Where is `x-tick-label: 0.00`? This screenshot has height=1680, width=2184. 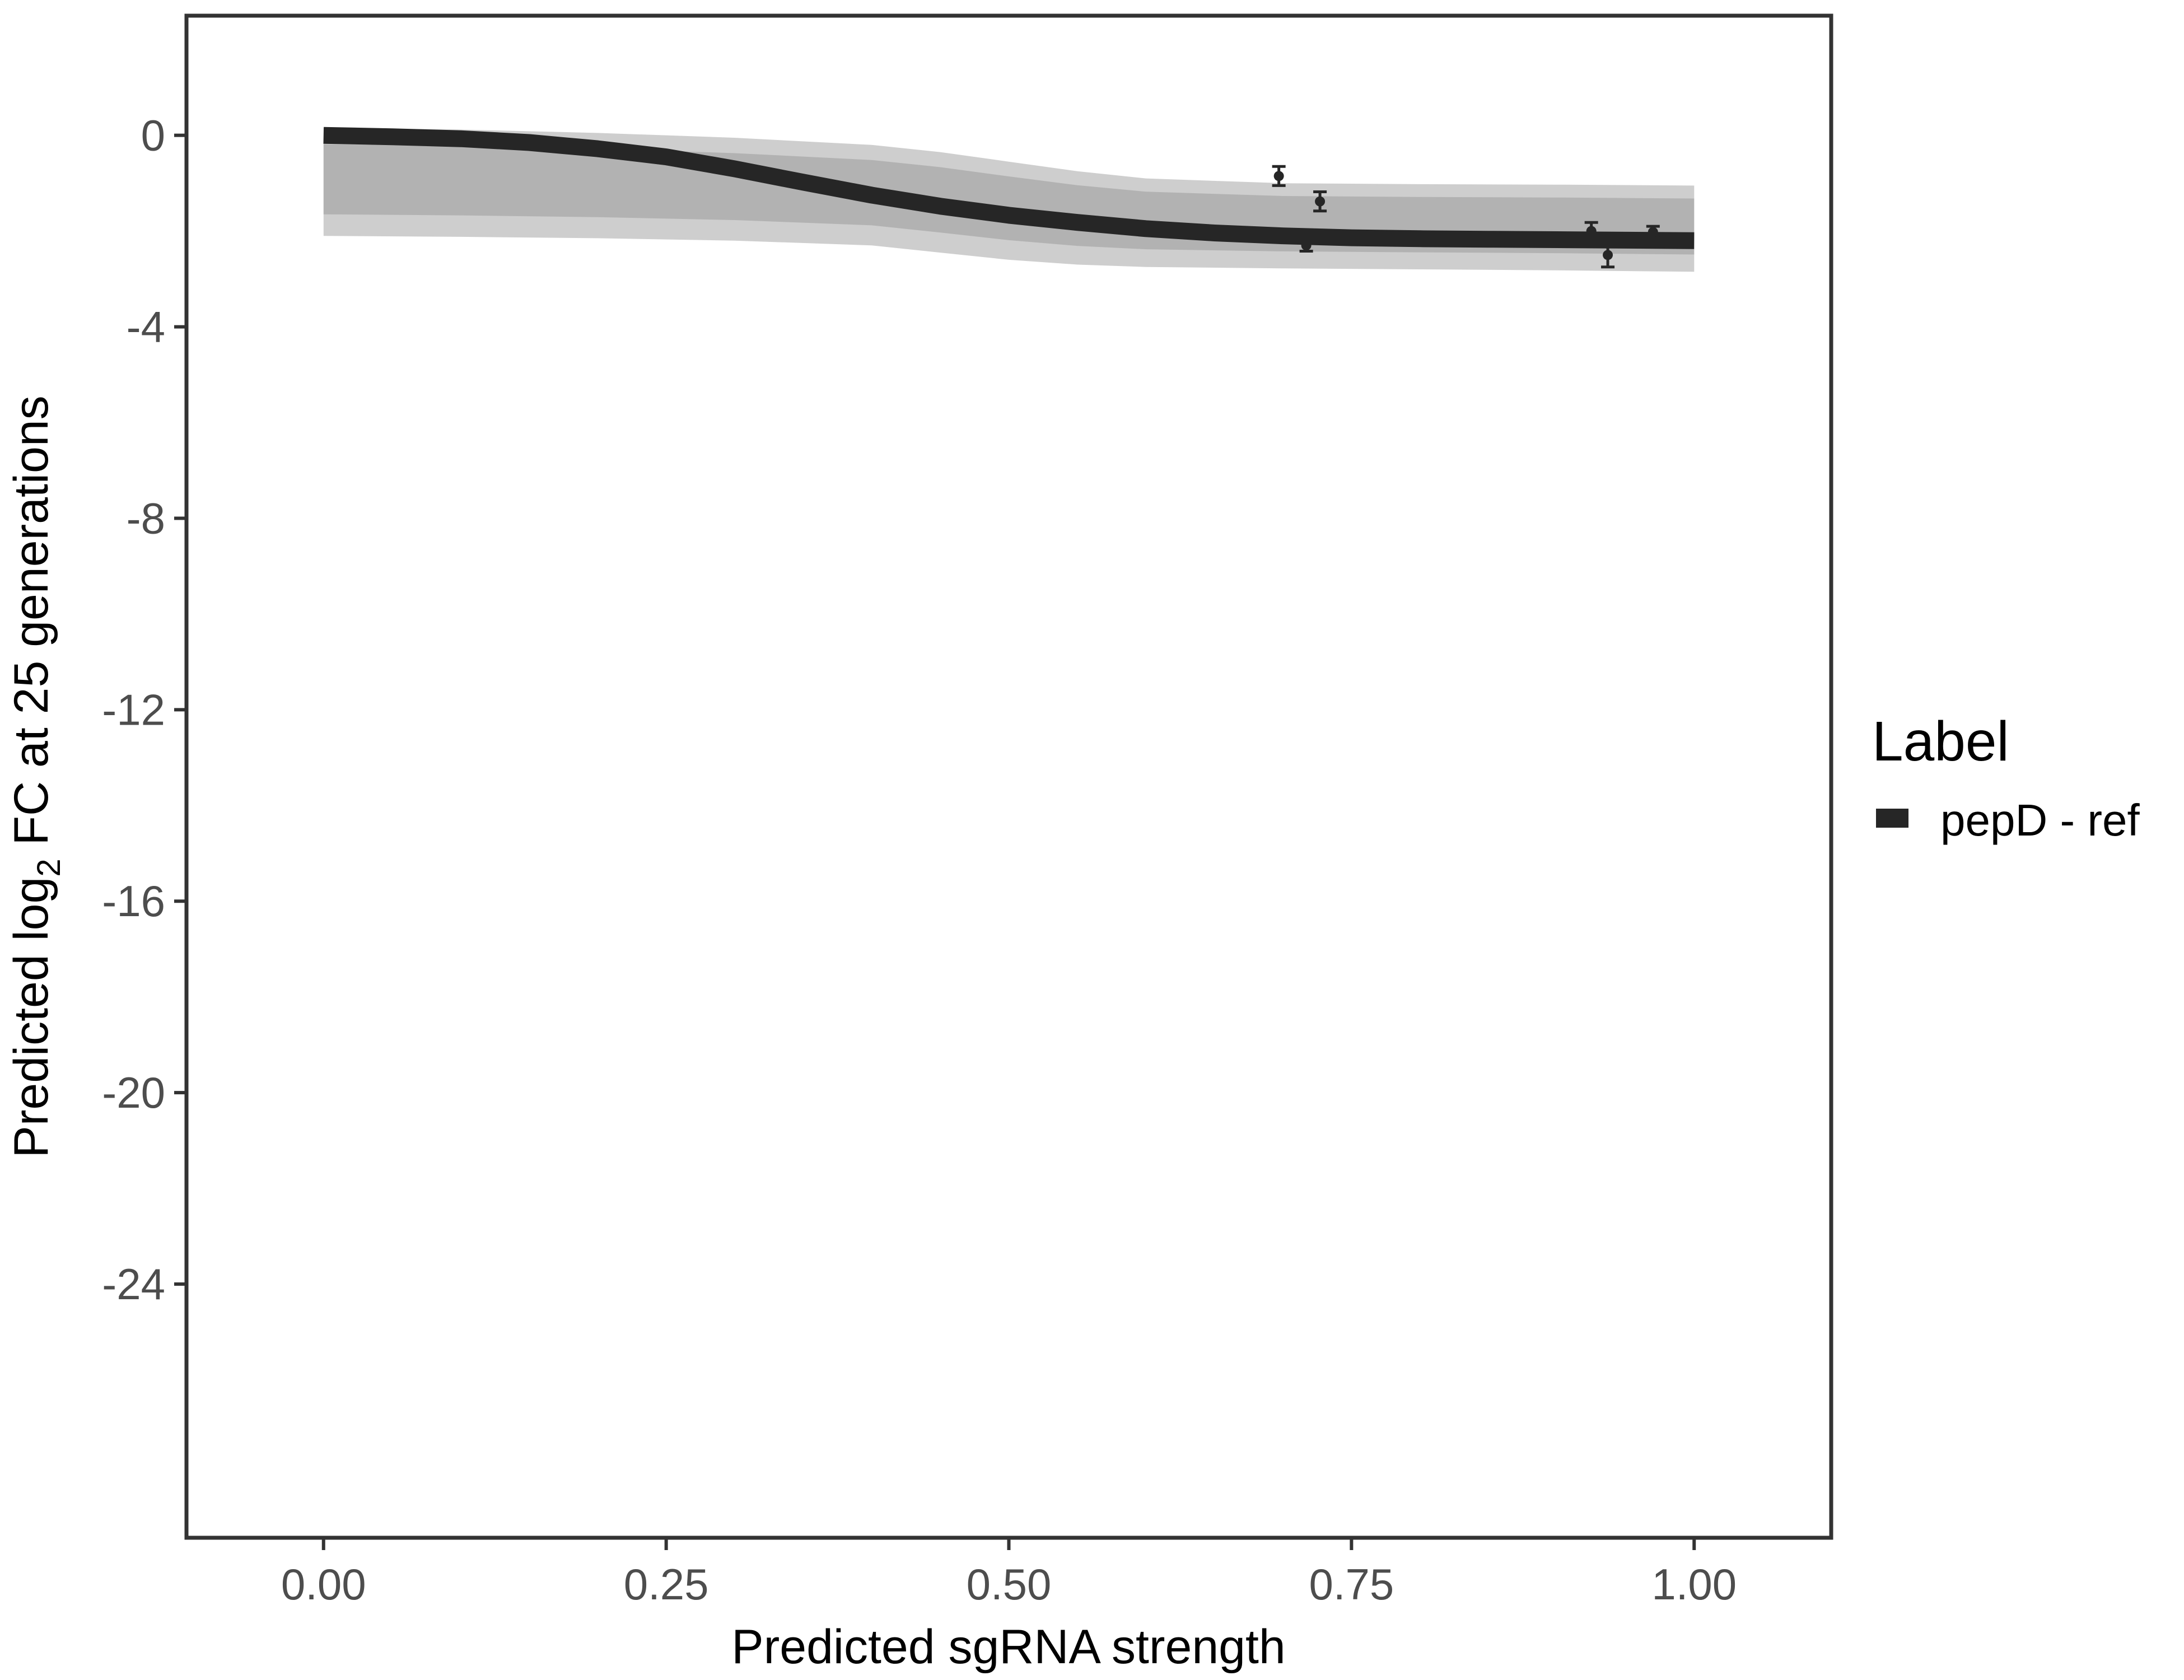
x-tick-label: 0.00 is located at coordinates (324, 1585).